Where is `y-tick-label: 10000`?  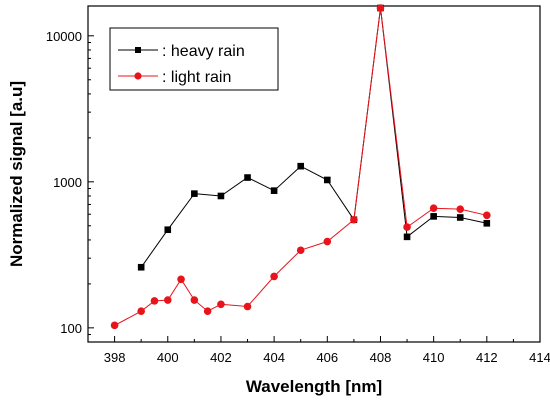
y-tick-label: 10000 is located at coordinates (64, 36).